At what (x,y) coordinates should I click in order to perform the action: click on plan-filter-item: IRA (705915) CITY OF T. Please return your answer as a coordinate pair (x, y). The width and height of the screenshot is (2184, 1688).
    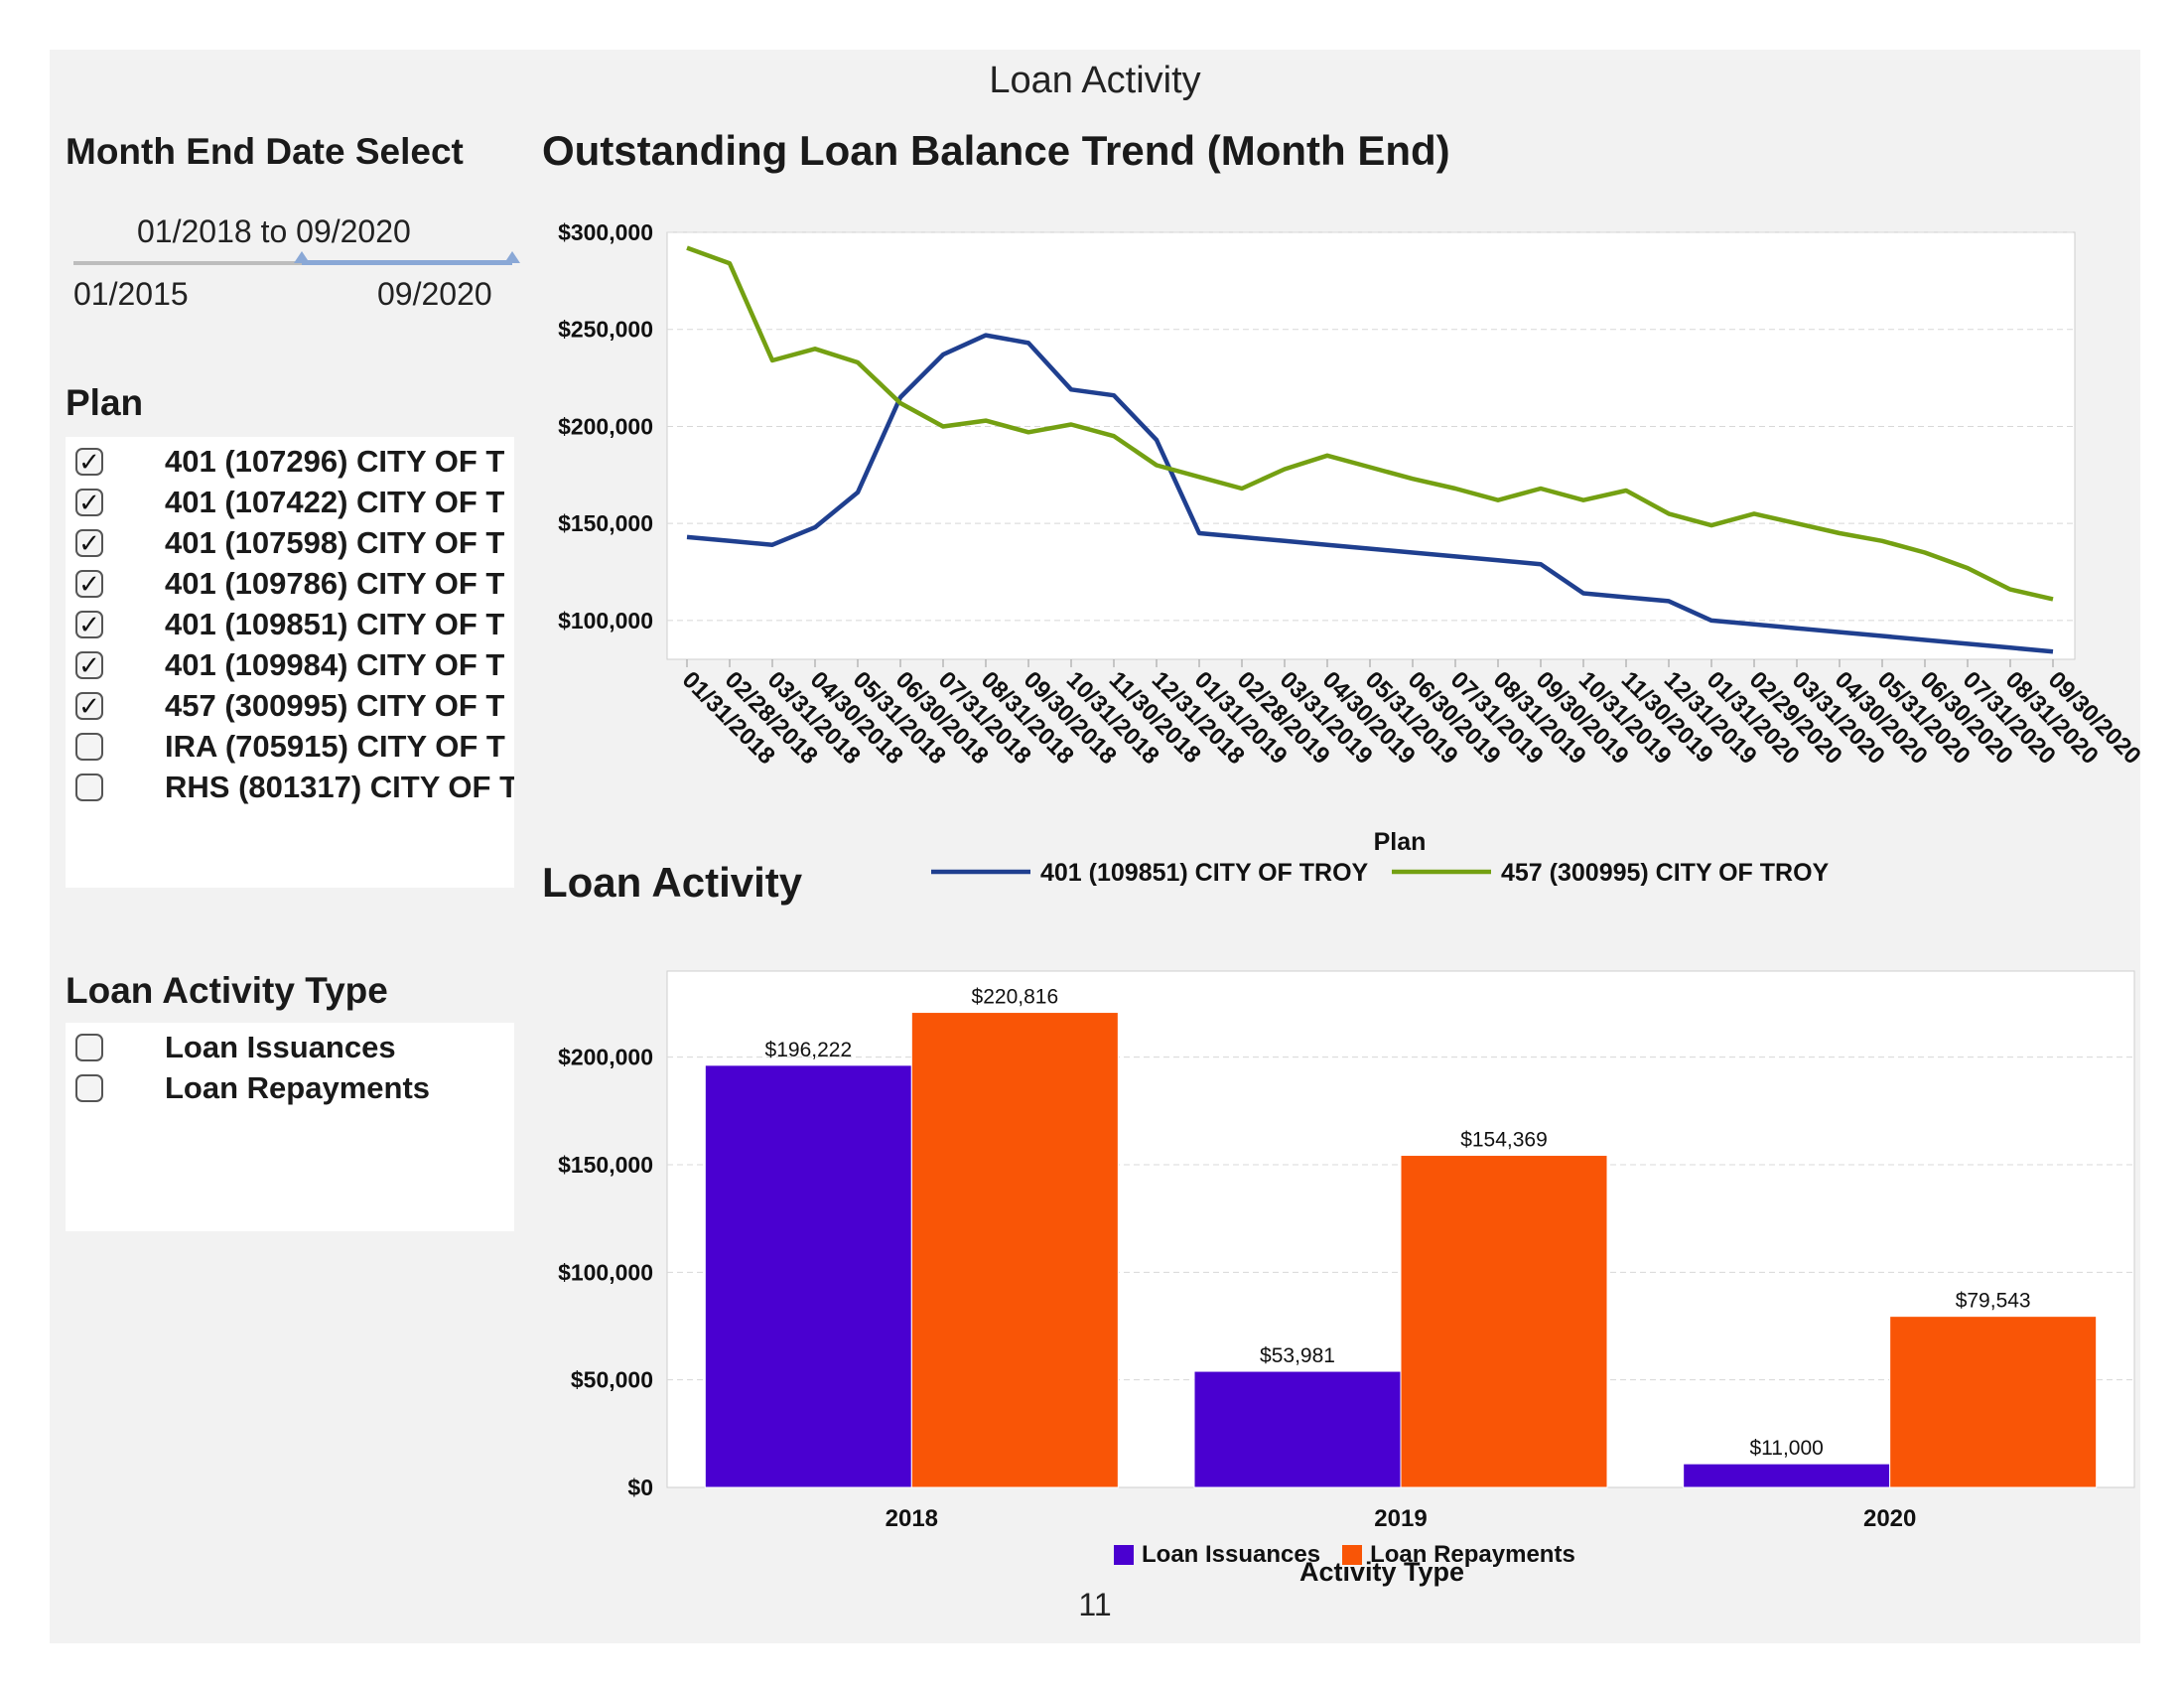
    Looking at the image, I should click on (290, 746).